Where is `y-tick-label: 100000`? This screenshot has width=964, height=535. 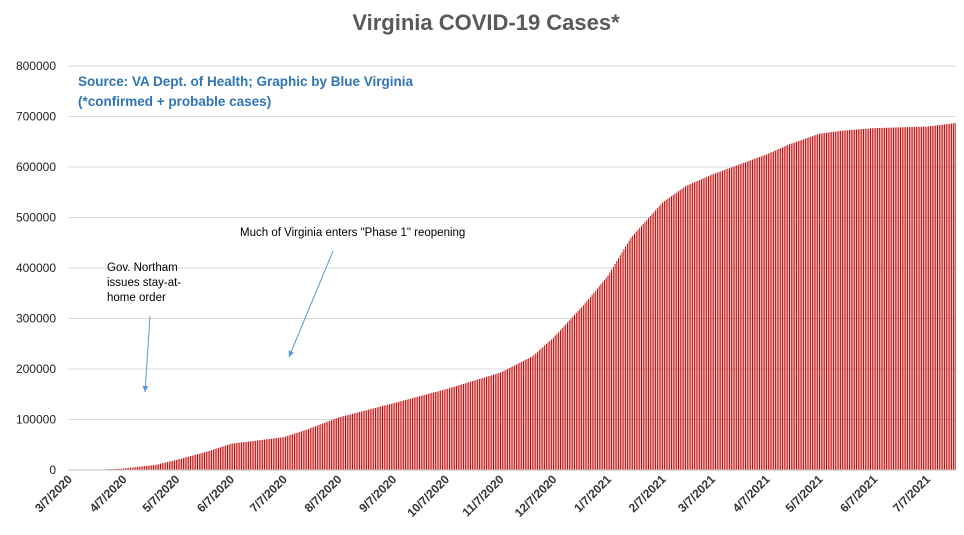 y-tick-label: 100000 is located at coordinates (36, 420).